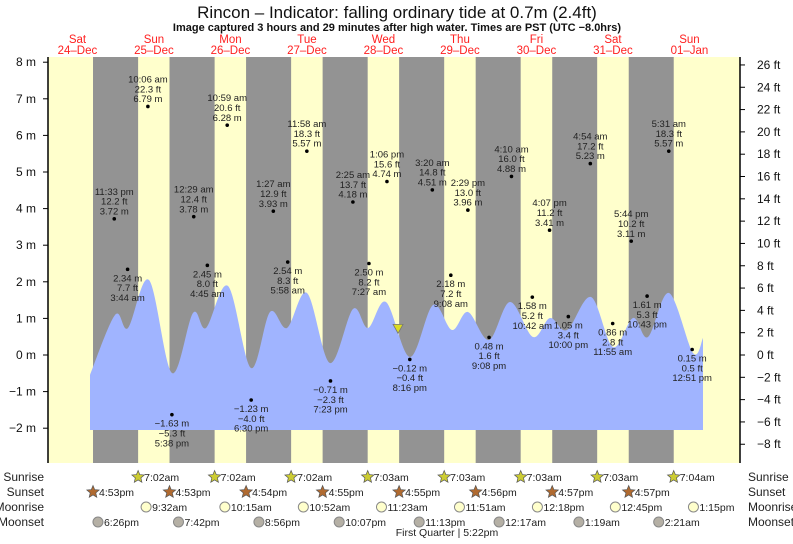 The height and width of the screenshot is (544, 793). I want to click on y-tick-label-ft: 4 ft, so click(765, 310).